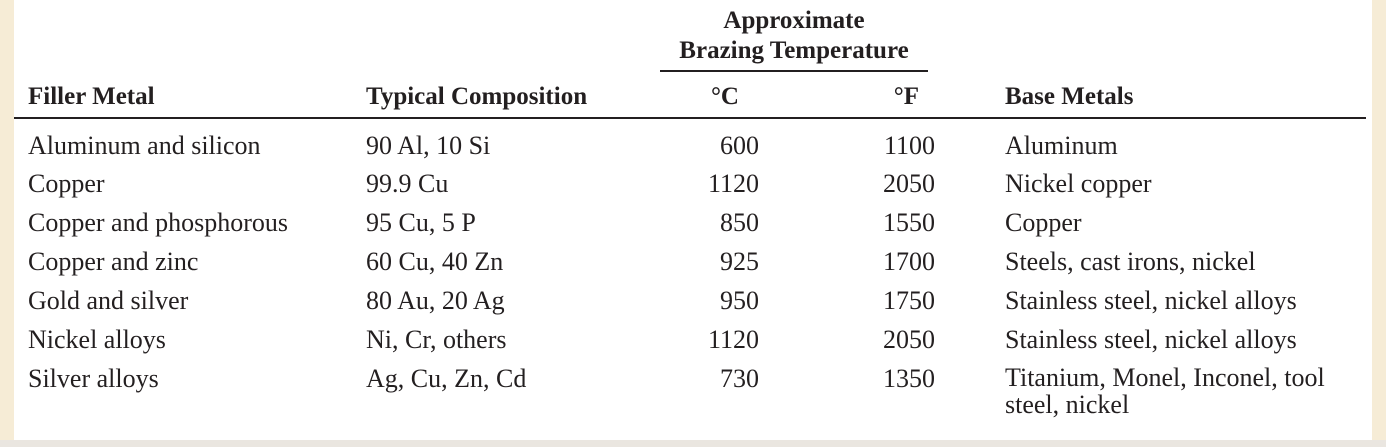 The width and height of the screenshot is (1386, 447). Describe the element at coordinates (909, 261) in the screenshot. I see `cell-fahrenheit: 1700` at that location.